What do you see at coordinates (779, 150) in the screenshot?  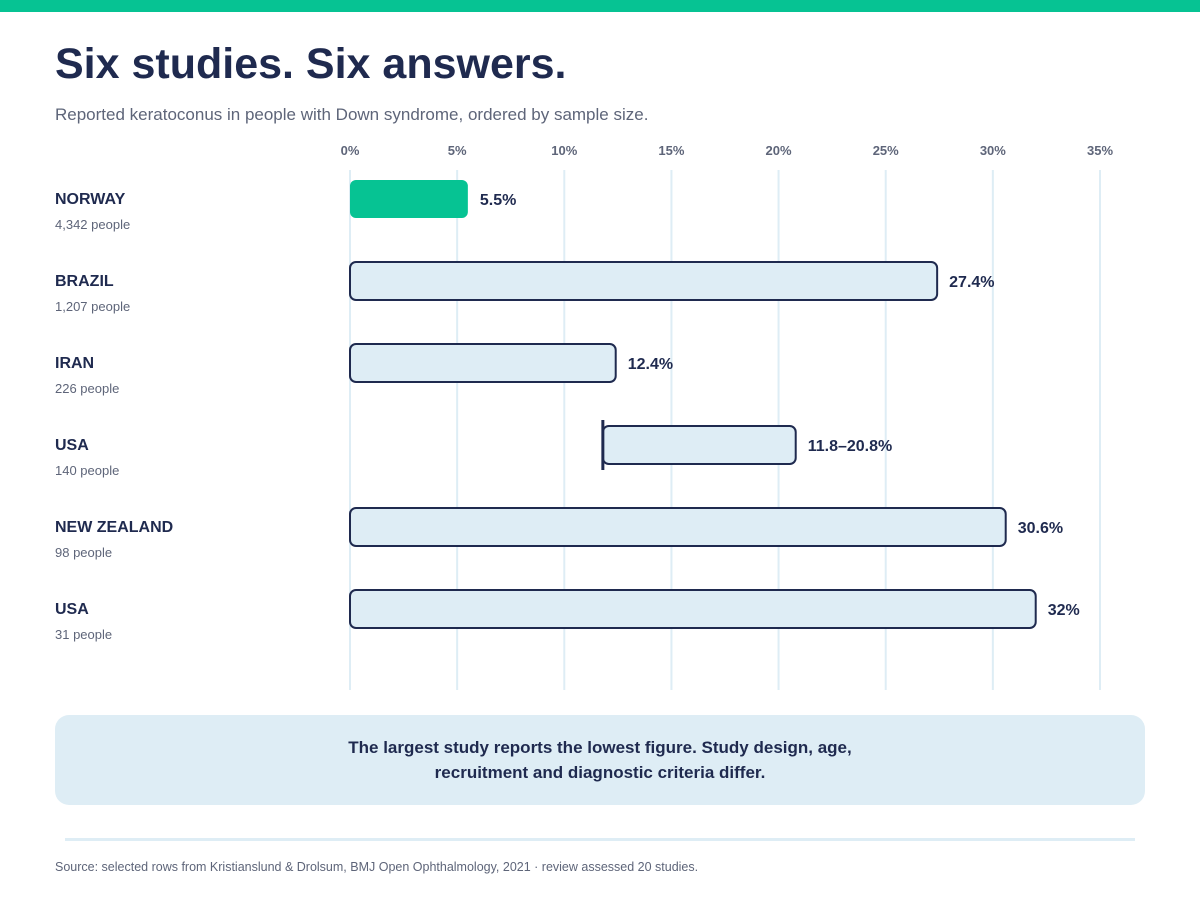 I see `x-tick-label: 20%` at bounding box center [779, 150].